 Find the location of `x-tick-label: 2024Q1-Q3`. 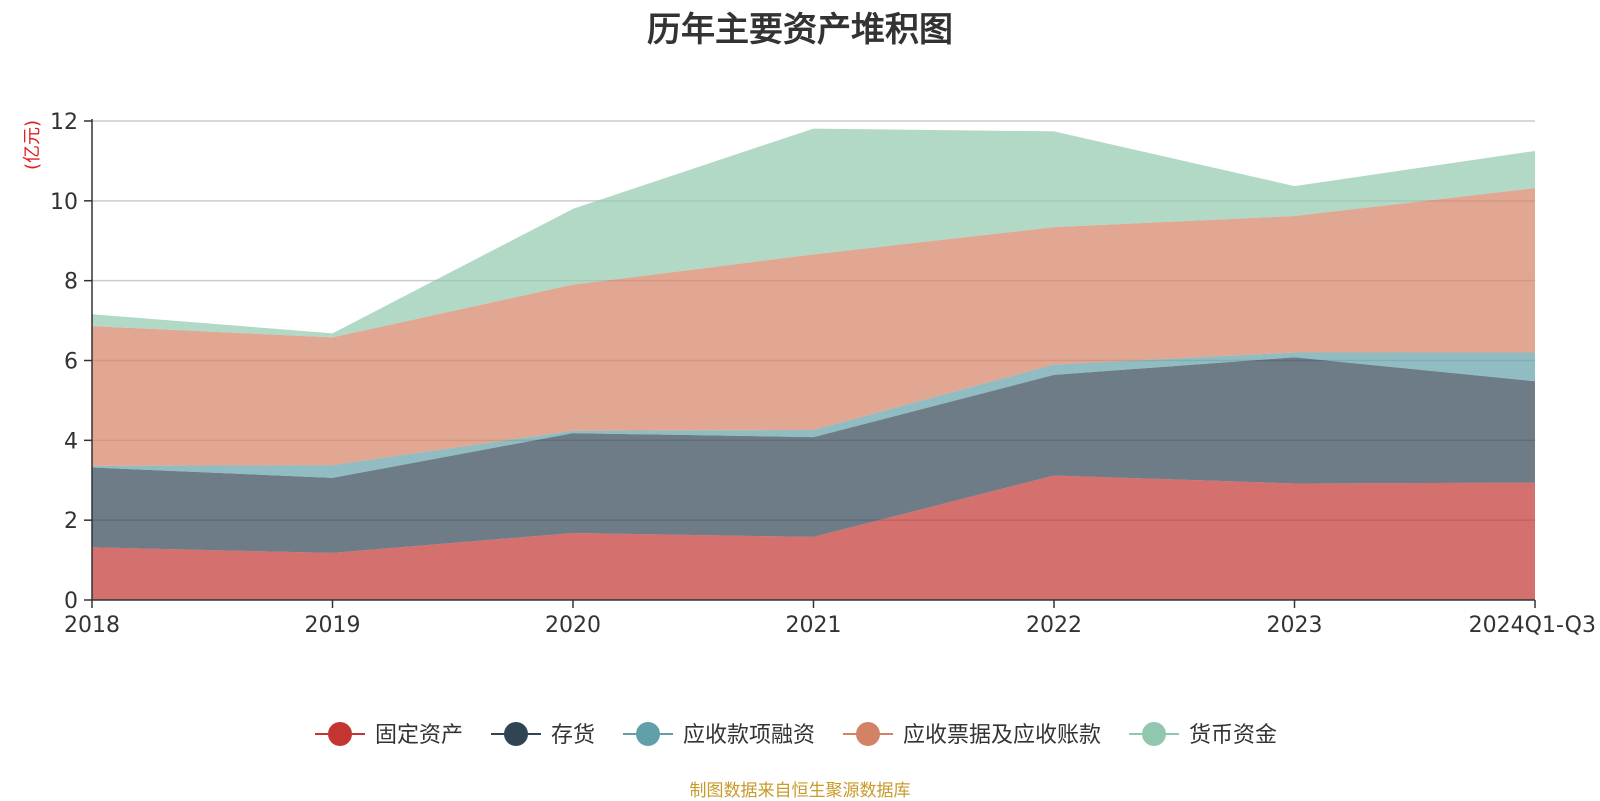

x-tick-label: 2024Q1-Q3 is located at coordinates (1532, 625).